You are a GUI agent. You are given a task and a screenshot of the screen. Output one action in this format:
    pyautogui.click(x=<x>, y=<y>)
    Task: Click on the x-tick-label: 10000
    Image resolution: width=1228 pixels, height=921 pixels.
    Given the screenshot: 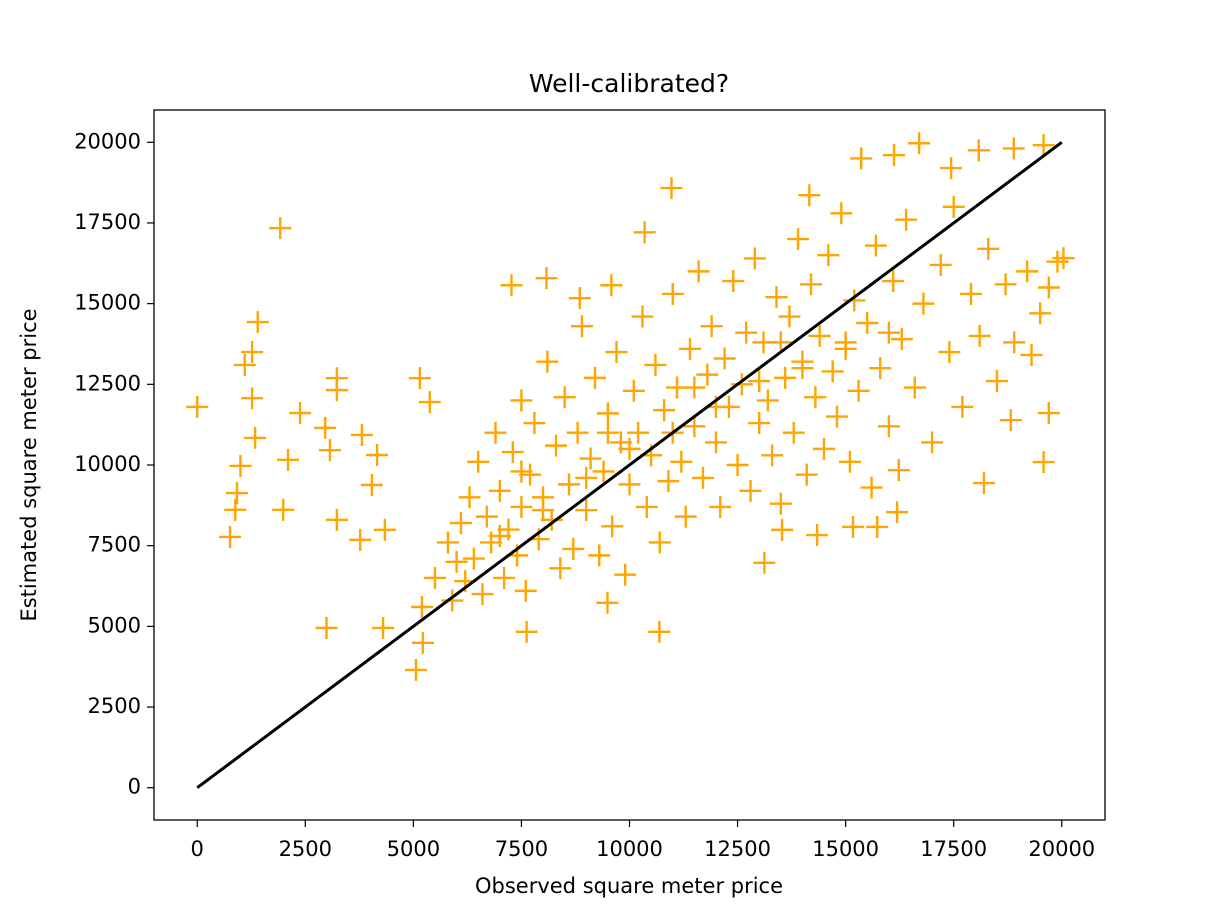 What is the action you would take?
    pyautogui.click(x=629, y=849)
    